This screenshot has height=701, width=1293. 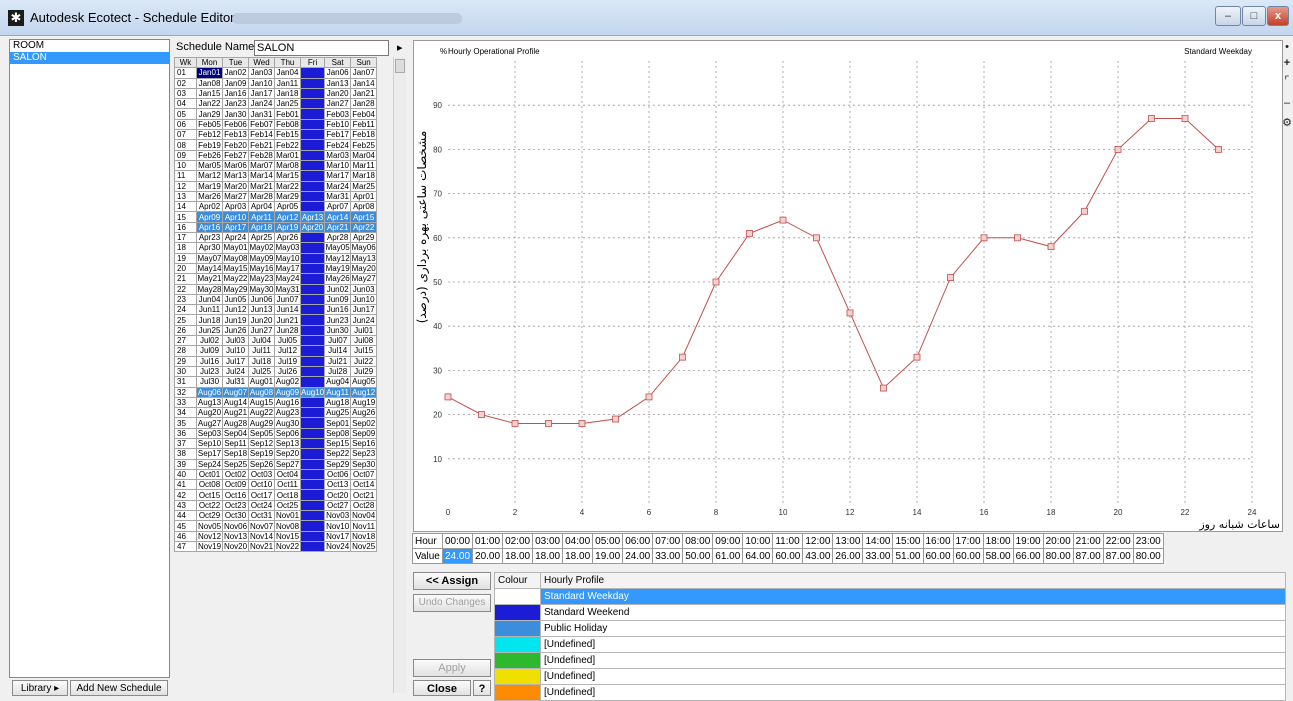 I want to click on profile-row: [Undefined], so click(x=890, y=677).